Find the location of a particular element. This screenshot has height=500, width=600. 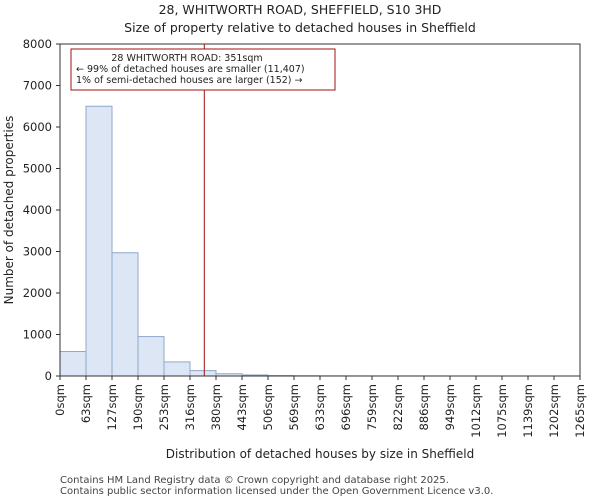

x-tick-label: 1075sqm is located at coordinates (502, 411).